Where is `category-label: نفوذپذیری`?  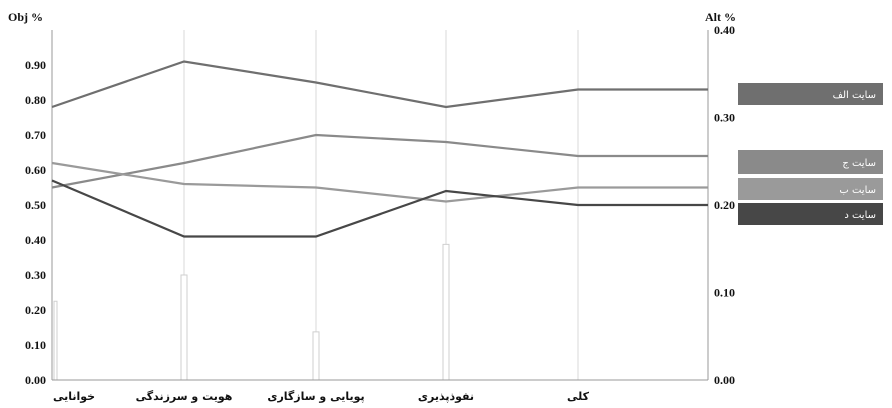
category-label: نفوذپذیری is located at coordinates (446, 396).